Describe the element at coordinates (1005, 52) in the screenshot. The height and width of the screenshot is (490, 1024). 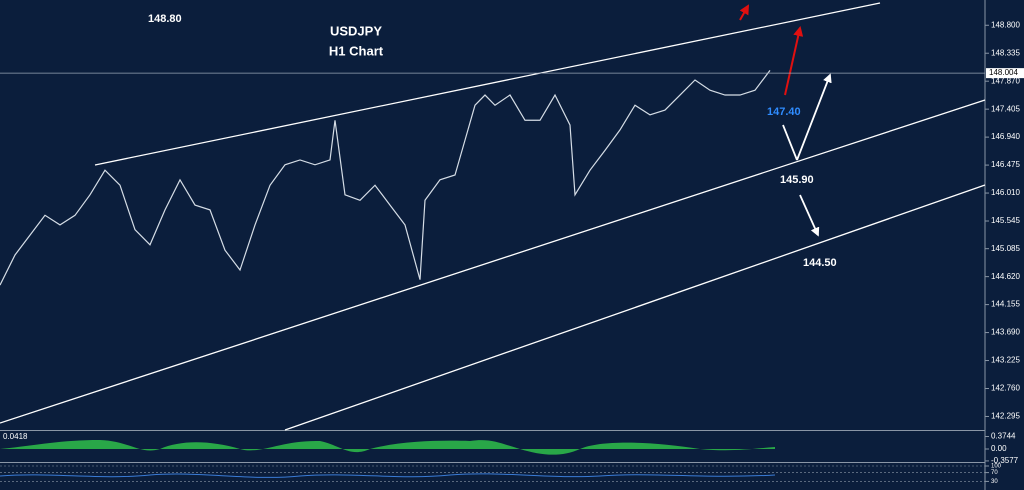
I see `y-tick-label: 148.335` at that location.